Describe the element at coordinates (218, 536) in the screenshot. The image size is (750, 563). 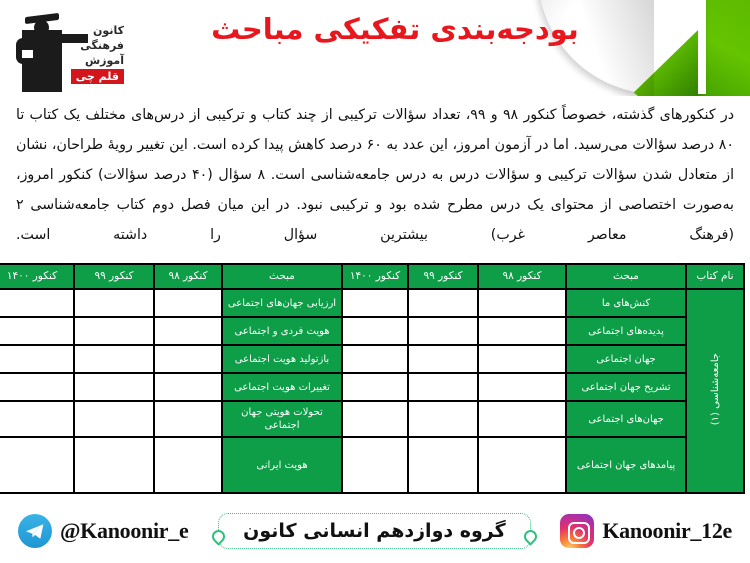
I see `location-pin-icon-left` at that location.